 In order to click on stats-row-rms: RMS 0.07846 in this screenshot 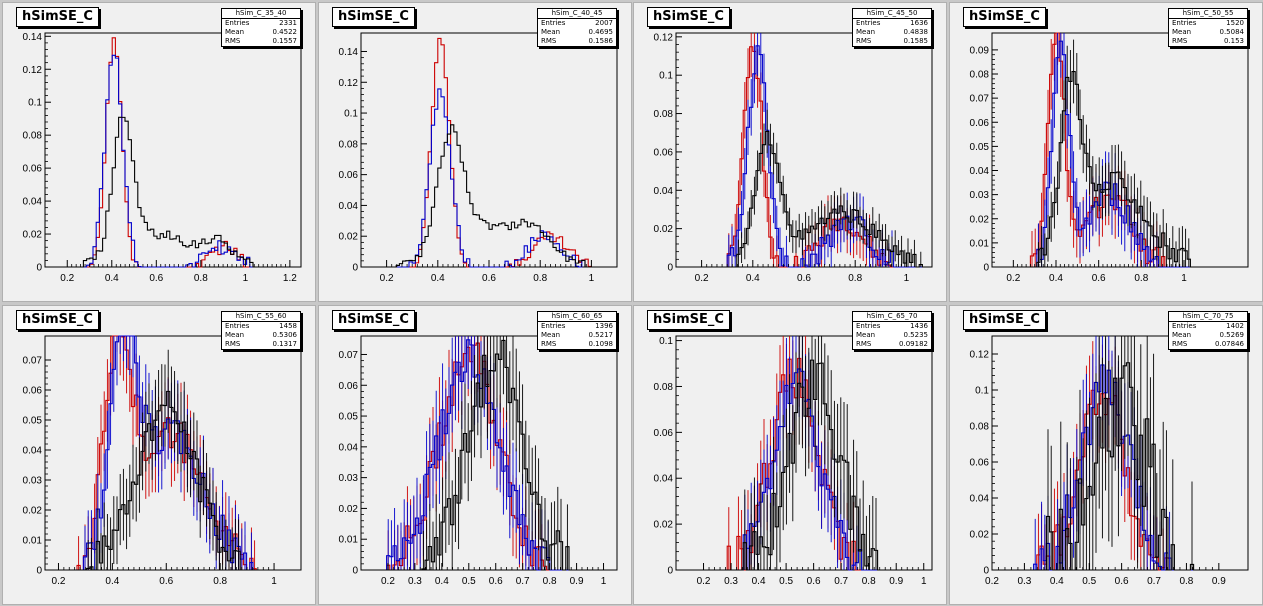, I will do `click(1208, 344)`.